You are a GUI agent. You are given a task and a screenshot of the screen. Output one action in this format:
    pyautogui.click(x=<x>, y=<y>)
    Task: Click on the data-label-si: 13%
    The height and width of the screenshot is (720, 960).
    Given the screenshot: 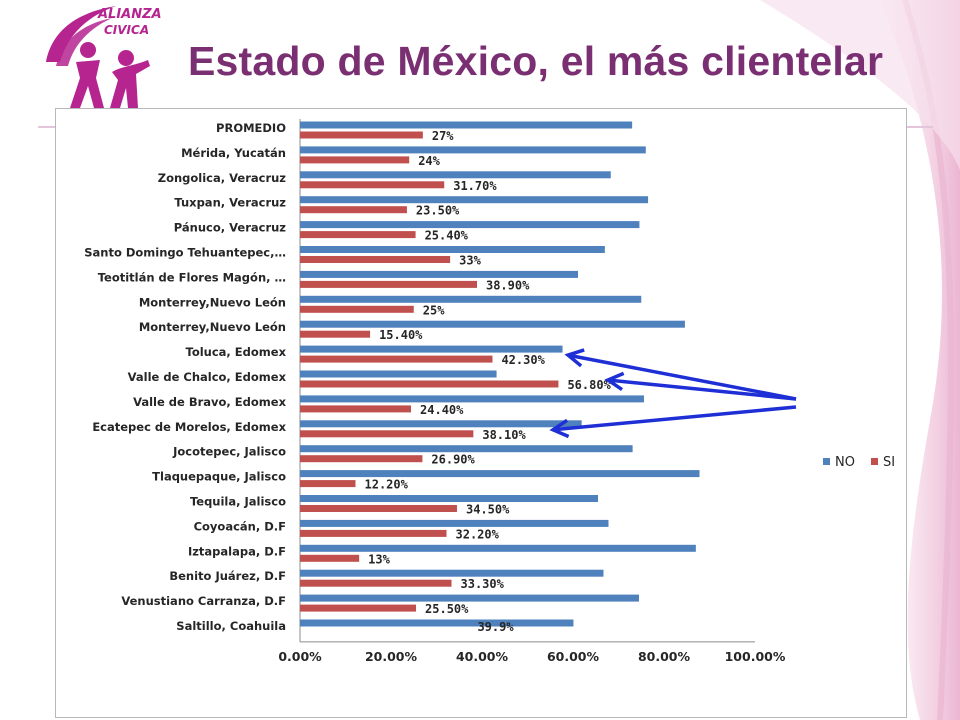 What is the action you would take?
    pyautogui.click(x=379, y=559)
    